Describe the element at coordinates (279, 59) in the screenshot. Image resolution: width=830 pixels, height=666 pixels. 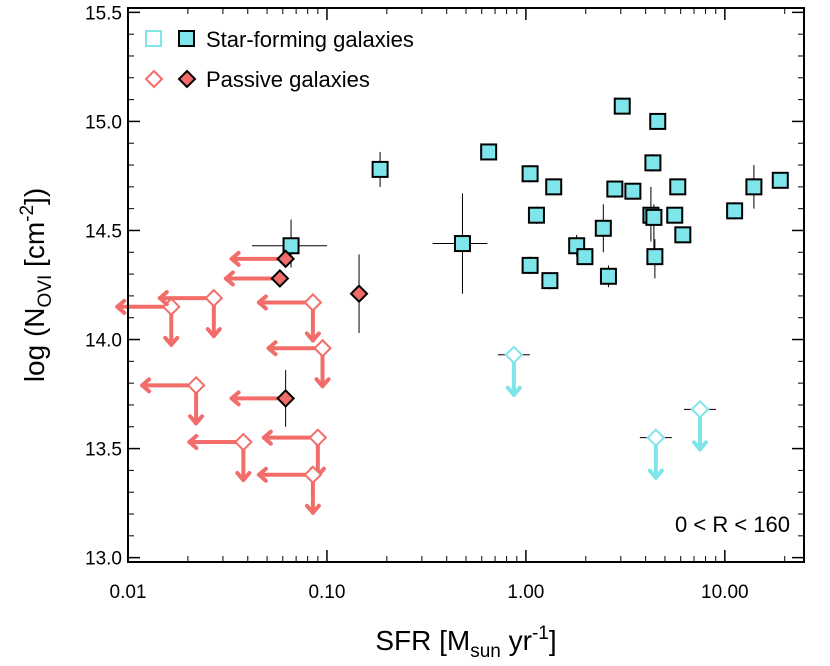
I see `legend: Star-forming galaxies Passive galaxies` at that location.